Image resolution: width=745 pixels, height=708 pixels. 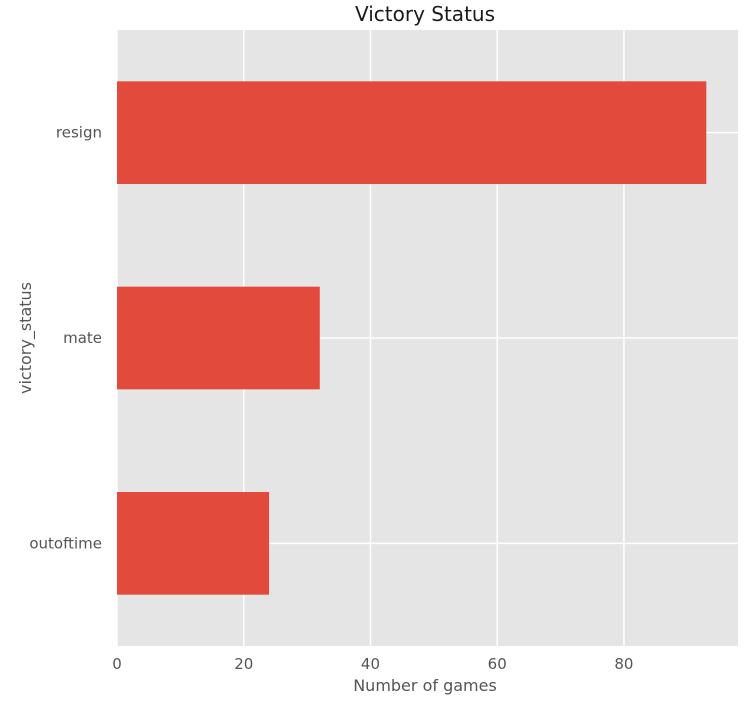 What do you see at coordinates (26, 338) in the screenshot?
I see `y-axis-label: victory_status` at bounding box center [26, 338].